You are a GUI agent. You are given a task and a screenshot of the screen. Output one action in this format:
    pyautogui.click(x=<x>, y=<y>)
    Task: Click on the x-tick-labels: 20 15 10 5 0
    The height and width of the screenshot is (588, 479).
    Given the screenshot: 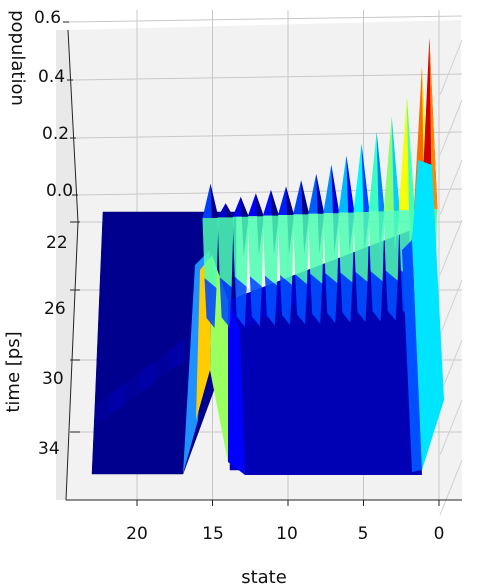 What is the action you would take?
    pyautogui.click(x=285, y=534)
    